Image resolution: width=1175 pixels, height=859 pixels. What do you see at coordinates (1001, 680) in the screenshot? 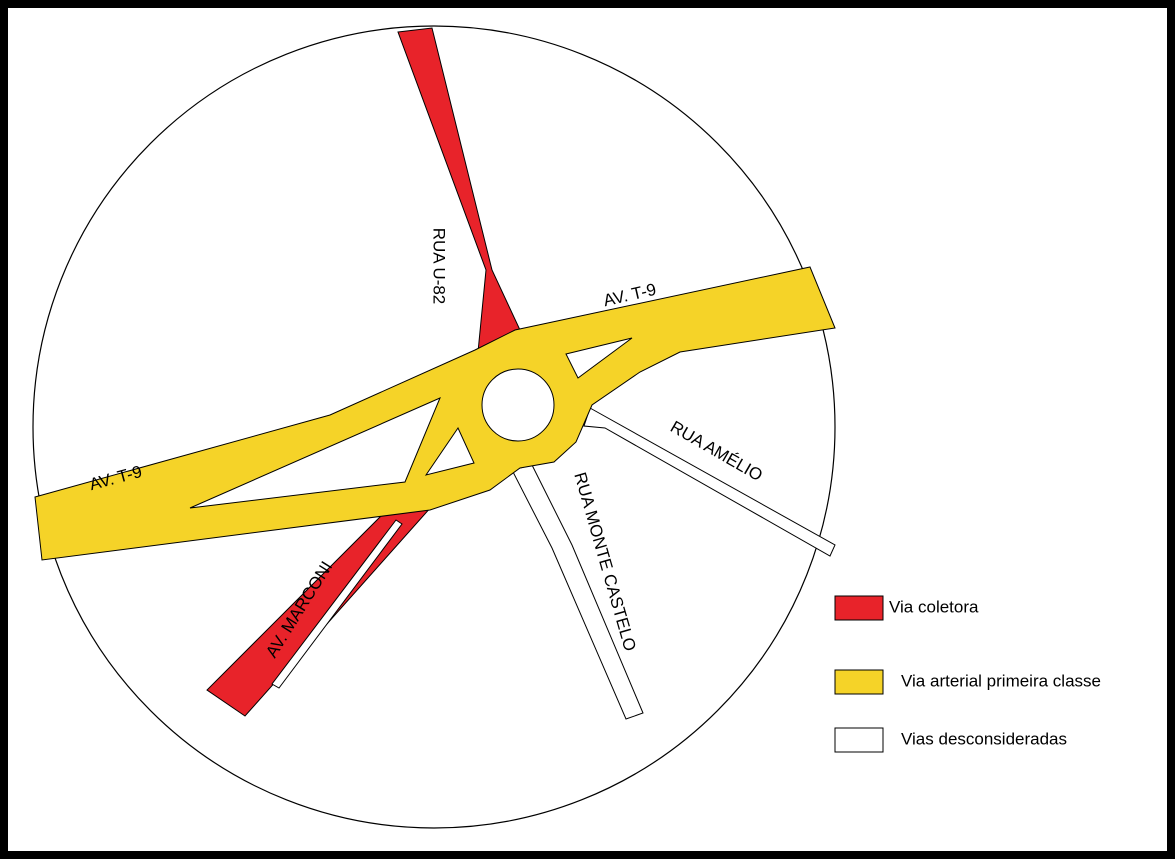
I see `legend-label: Via arterial primeira classe` at bounding box center [1001, 680].